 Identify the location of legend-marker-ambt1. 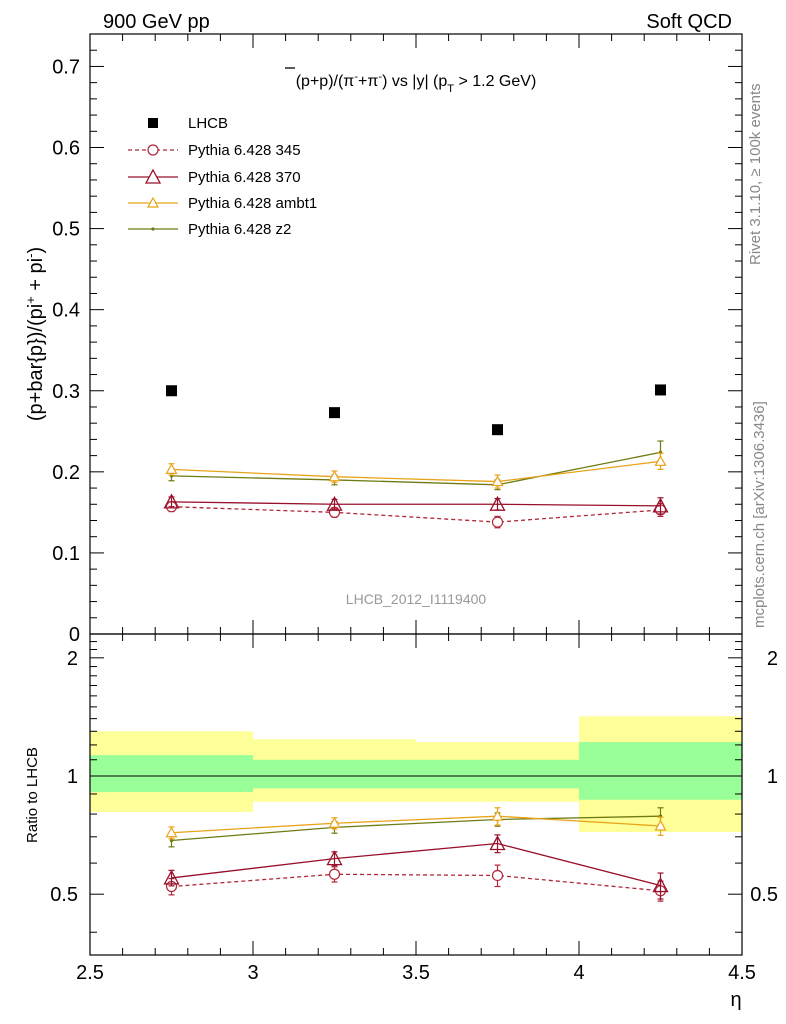
(153, 202).